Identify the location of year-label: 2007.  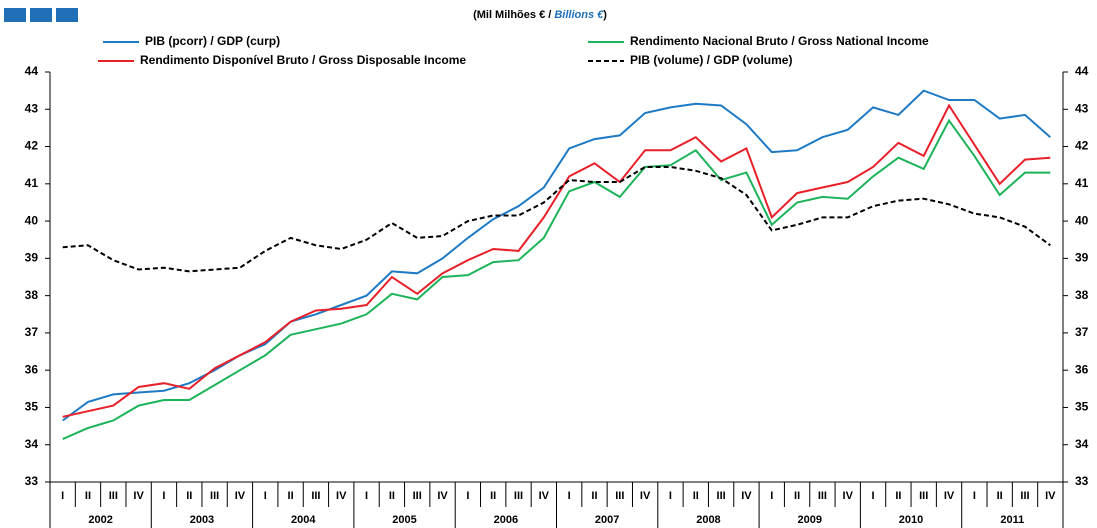
(607, 520).